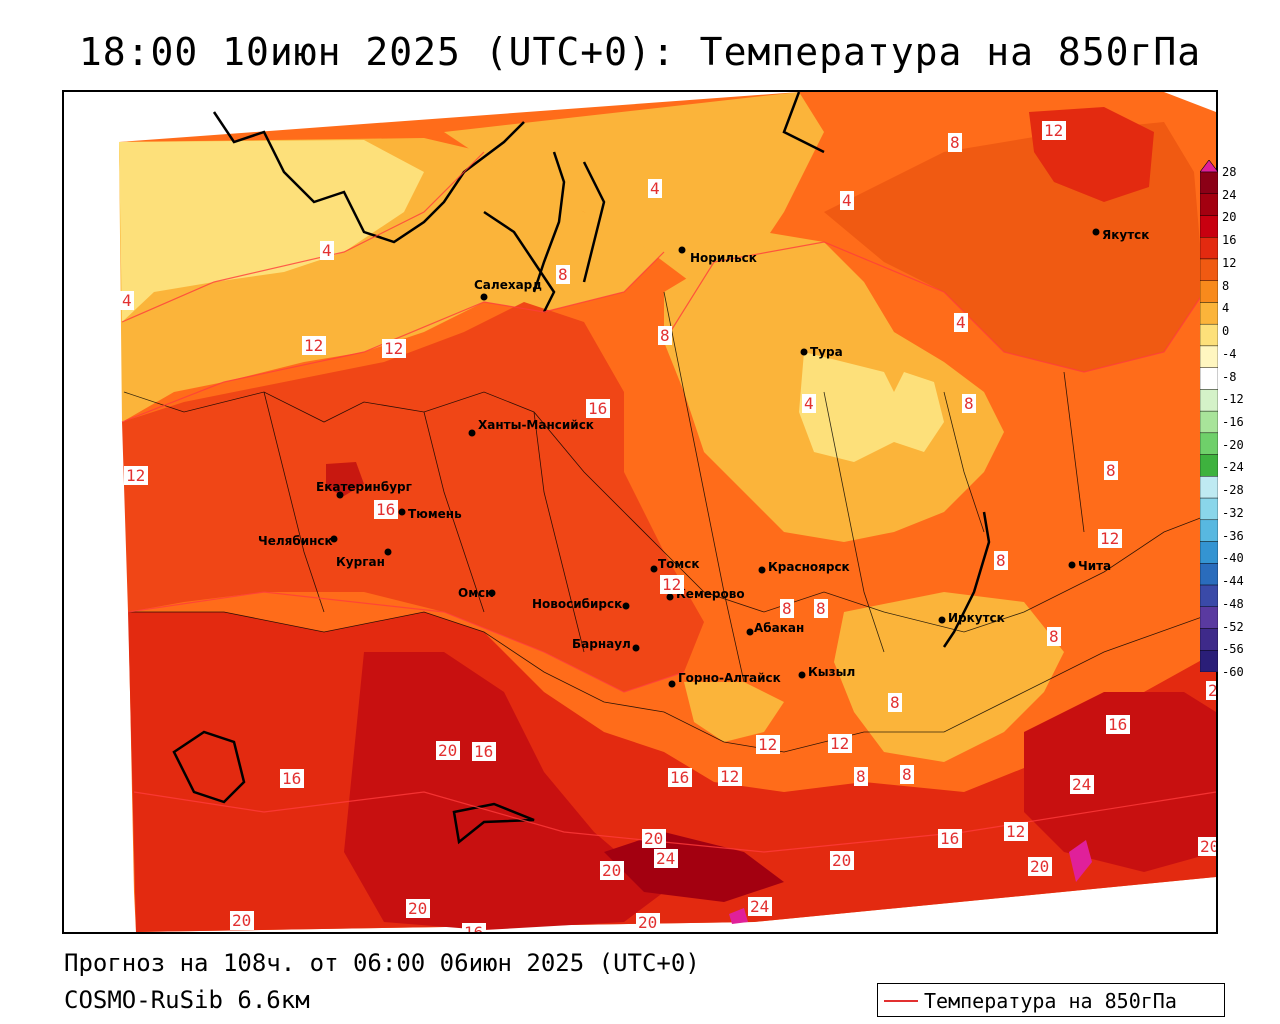 This screenshot has width=1280, height=1024. What do you see at coordinates (187, 1000) in the screenshot?
I see `model-info: COSMO-RuSib 6.6км` at bounding box center [187, 1000].